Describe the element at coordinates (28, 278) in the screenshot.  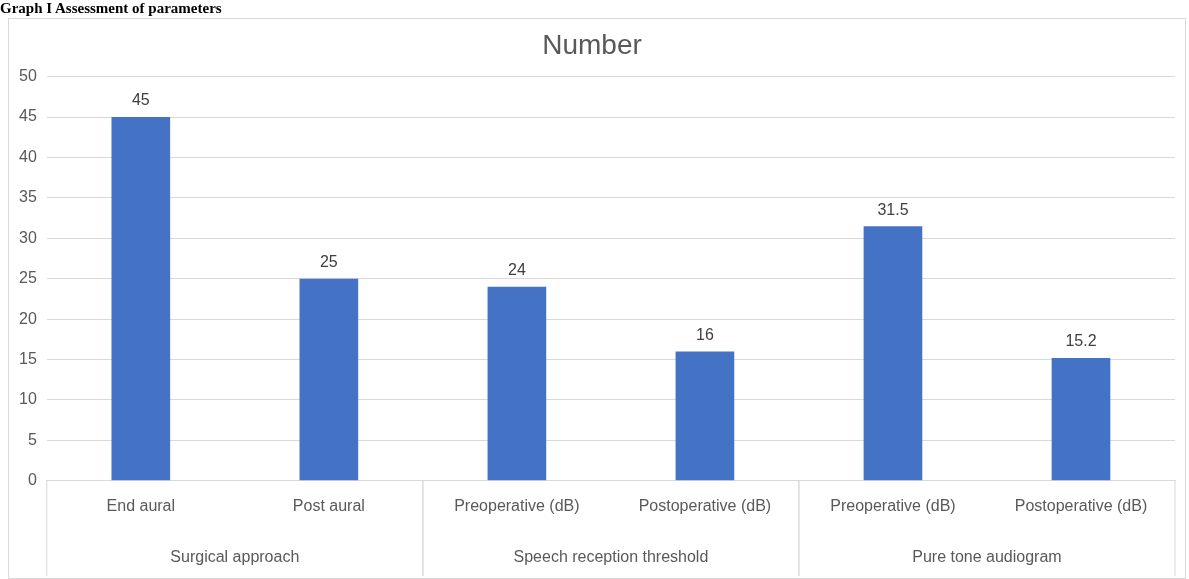
I see `y-tick-label: 25` at that location.